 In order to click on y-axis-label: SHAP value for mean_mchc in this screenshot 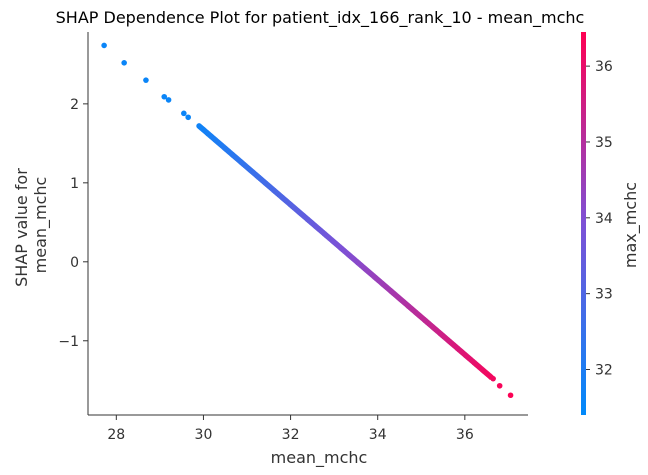, I will do `click(31, 225)`.